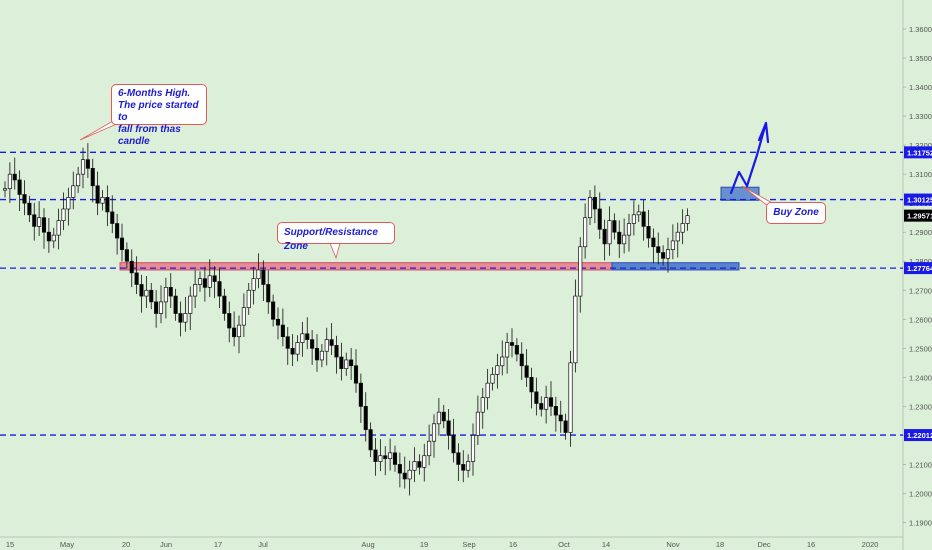 This screenshot has width=932, height=550. Describe the element at coordinates (811, 544) in the screenshot. I see `x-tick-label: 16` at that location.